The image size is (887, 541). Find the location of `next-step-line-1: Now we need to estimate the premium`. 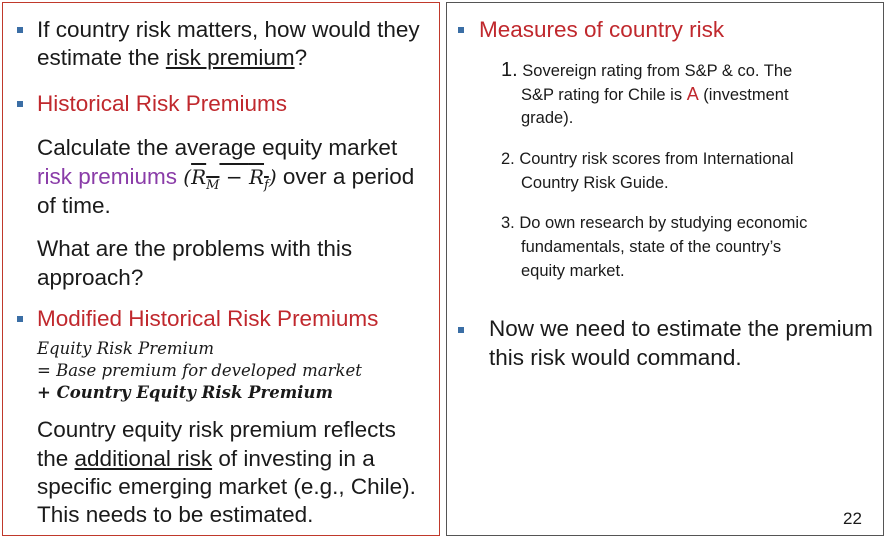

next-step-line-1: Now we need to estimate the premium is located at coordinates (681, 328).